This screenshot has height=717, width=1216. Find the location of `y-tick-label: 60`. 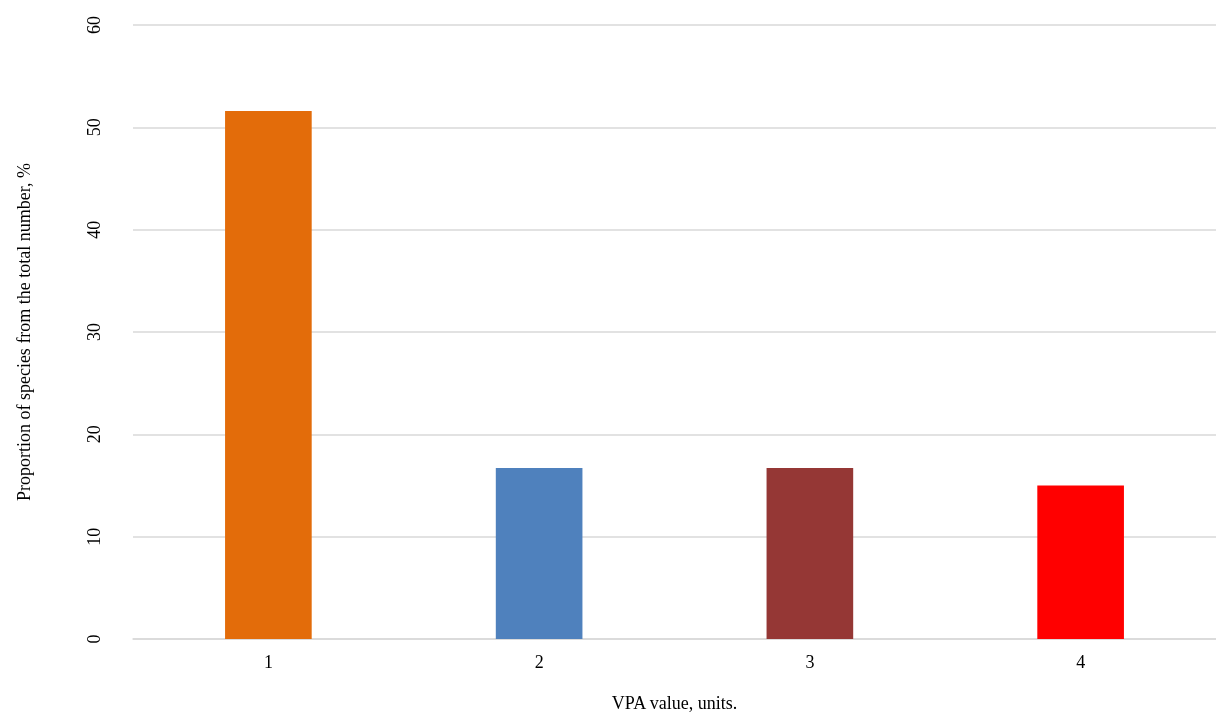

y-tick-label: 60 is located at coordinates (94, 25).